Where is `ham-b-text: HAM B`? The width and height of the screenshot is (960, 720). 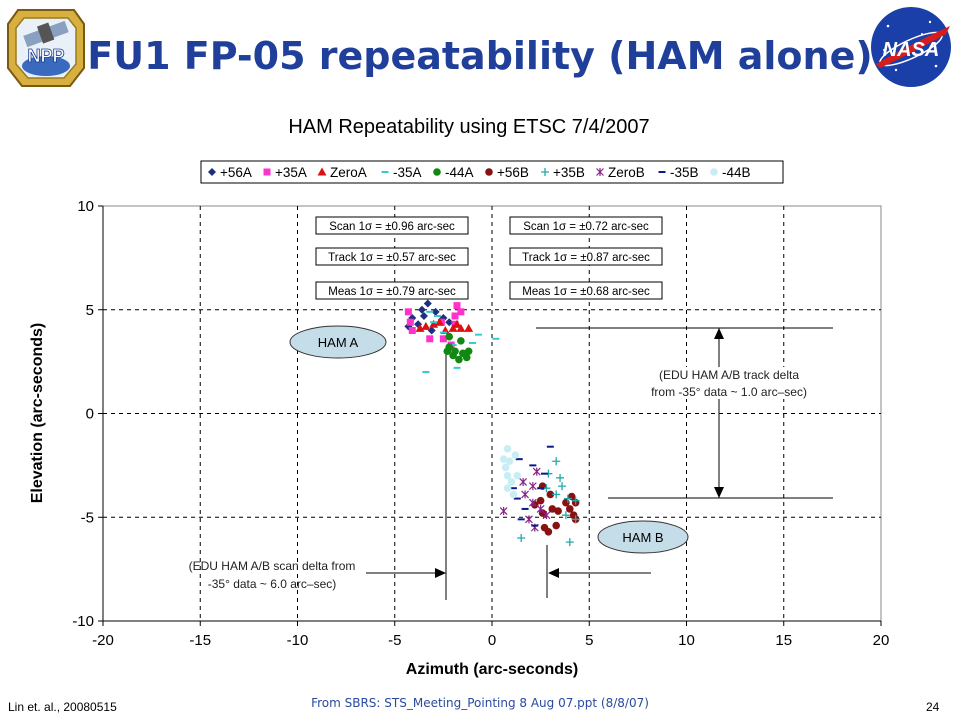 ham-b-text: HAM B is located at coordinates (642, 537).